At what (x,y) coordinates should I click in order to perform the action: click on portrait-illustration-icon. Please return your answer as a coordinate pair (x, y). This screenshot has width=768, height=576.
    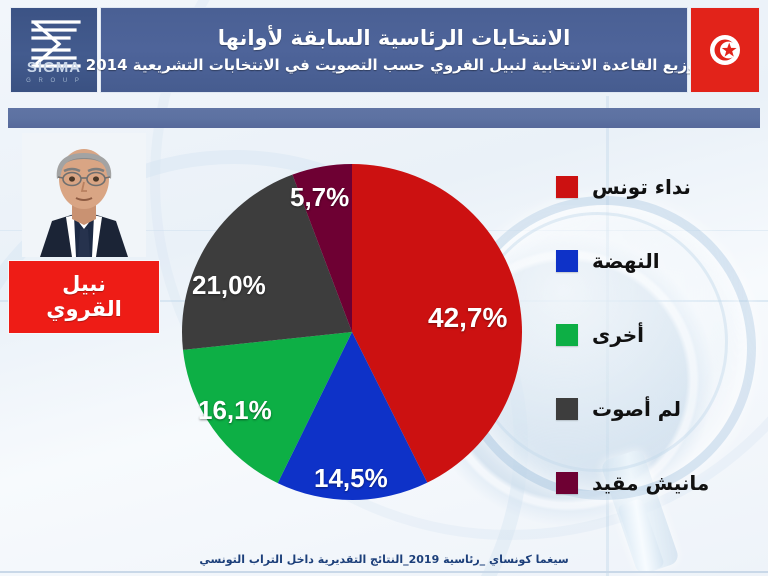
    Looking at the image, I should click on (84, 195).